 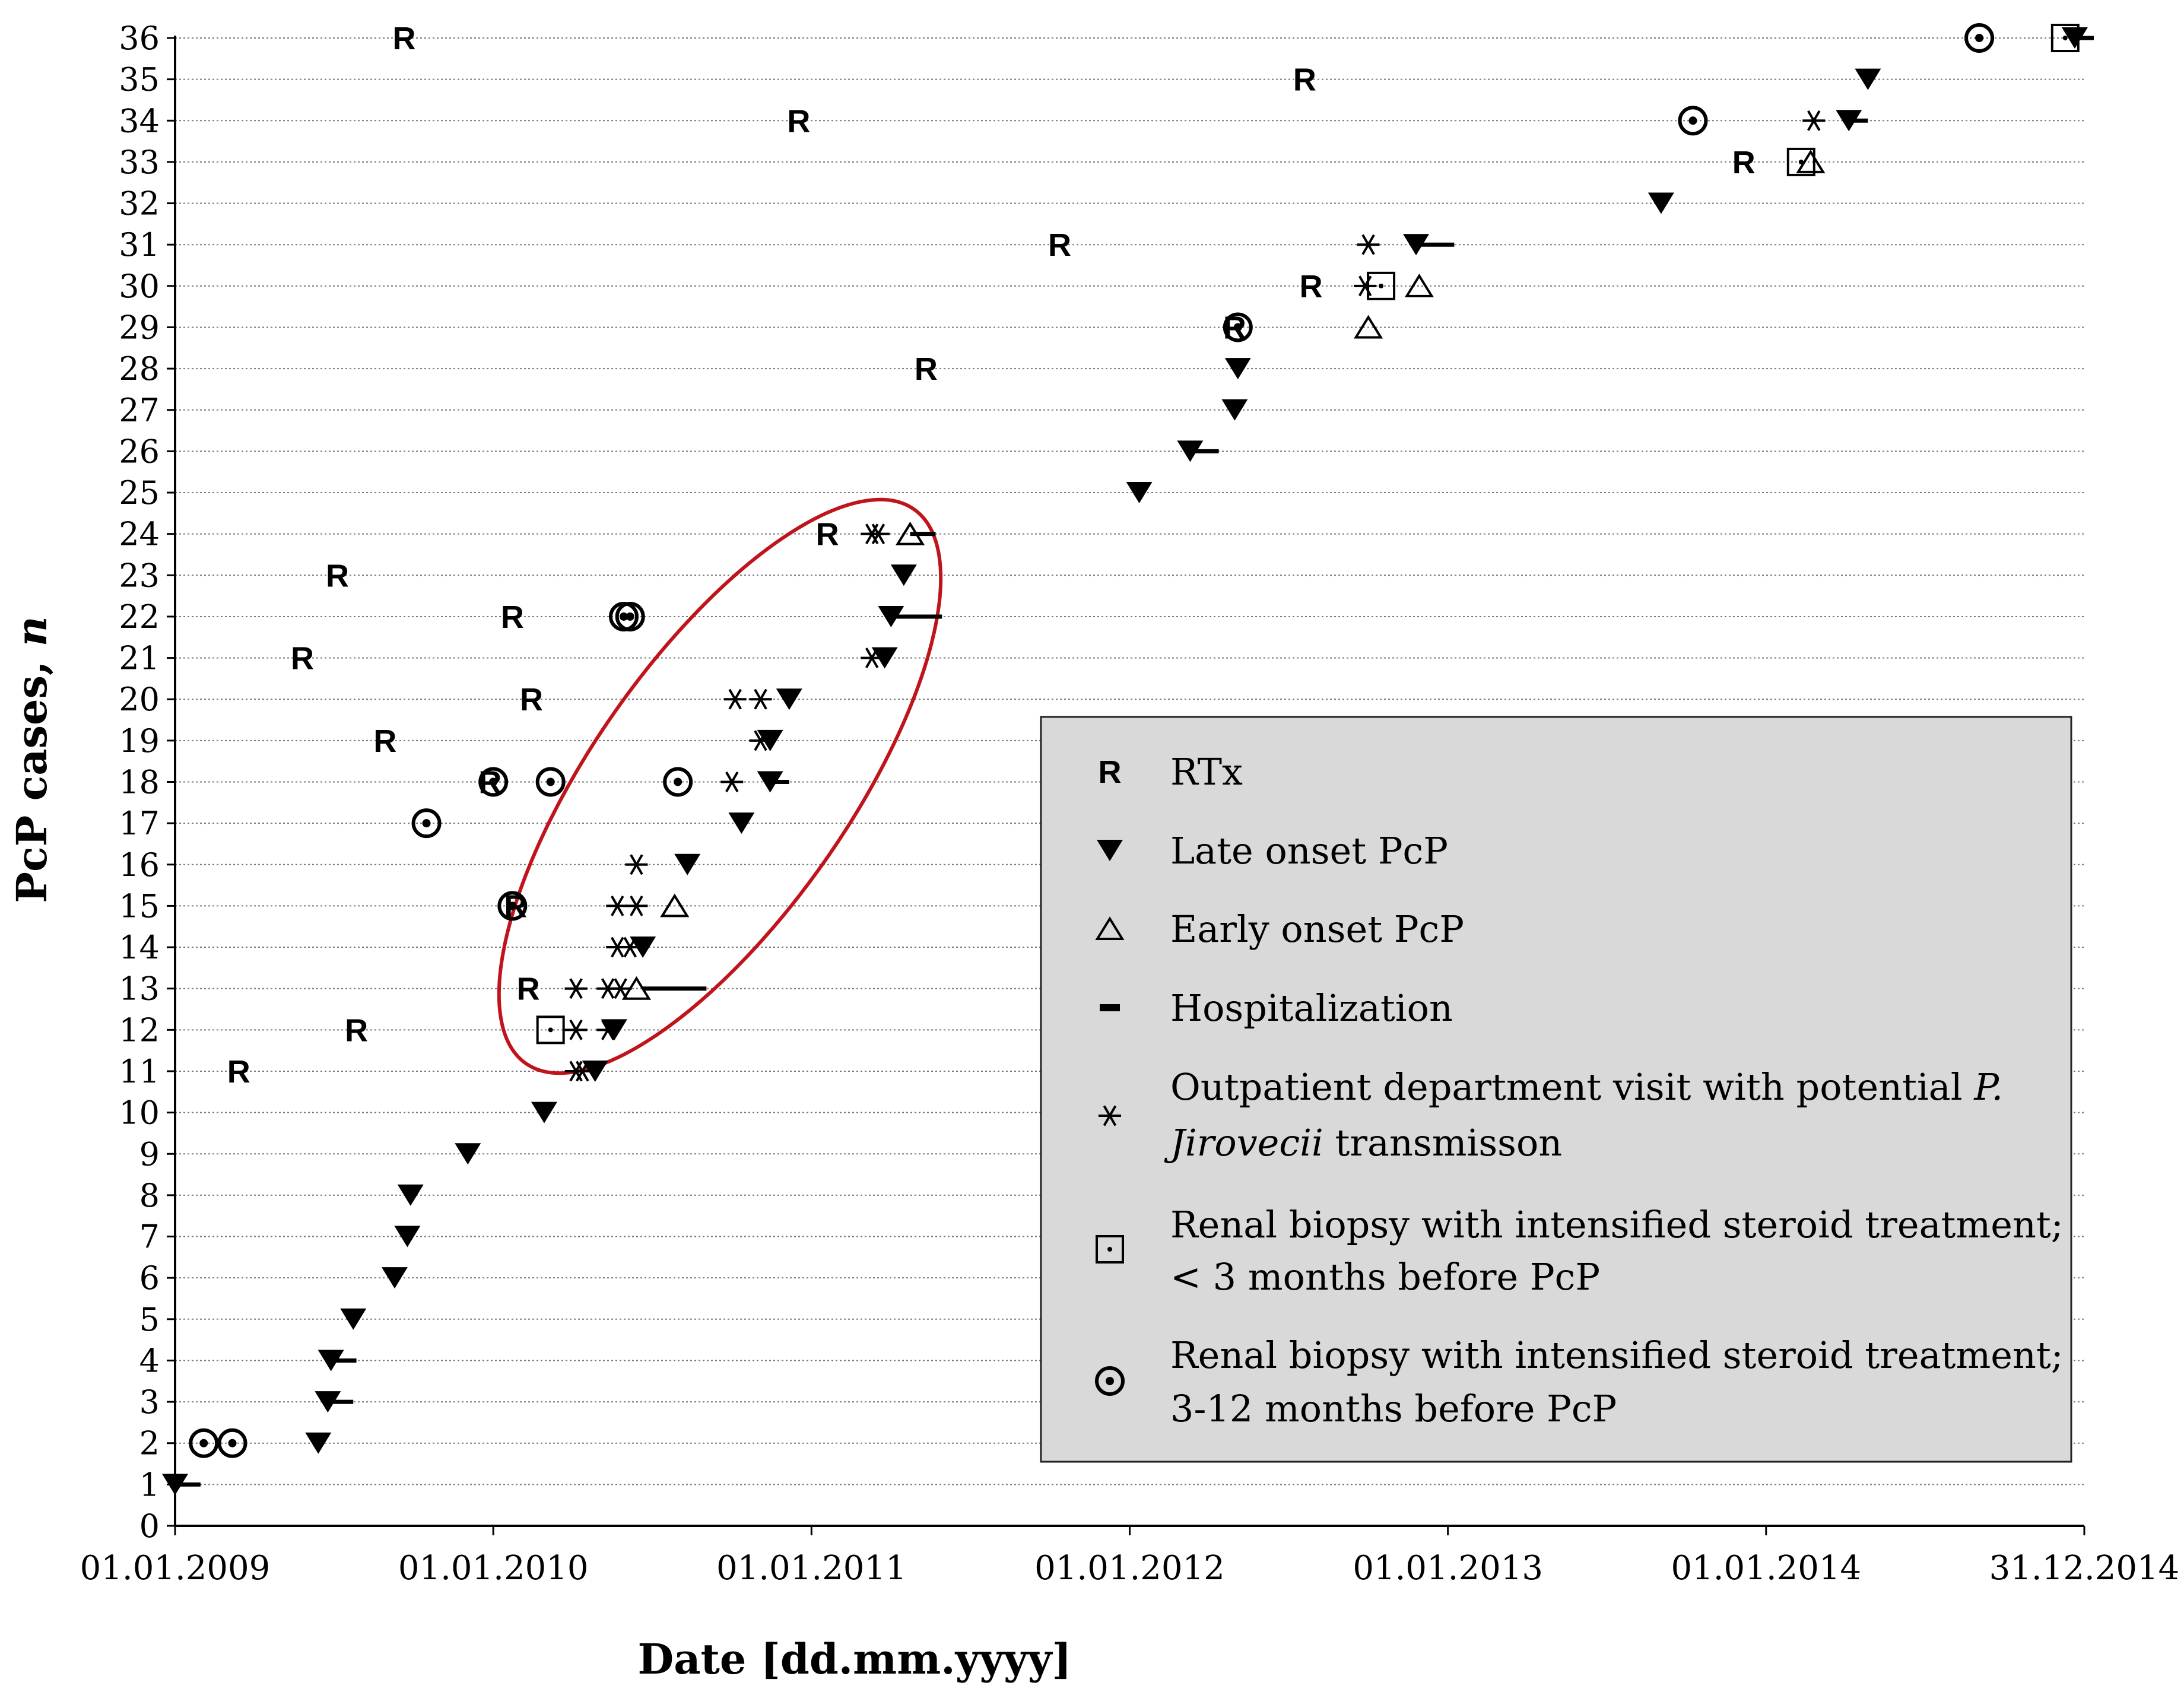 What do you see at coordinates (139, 575) in the screenshot?
I see `y-tick-label: 23` at bounding box center [139, 575].